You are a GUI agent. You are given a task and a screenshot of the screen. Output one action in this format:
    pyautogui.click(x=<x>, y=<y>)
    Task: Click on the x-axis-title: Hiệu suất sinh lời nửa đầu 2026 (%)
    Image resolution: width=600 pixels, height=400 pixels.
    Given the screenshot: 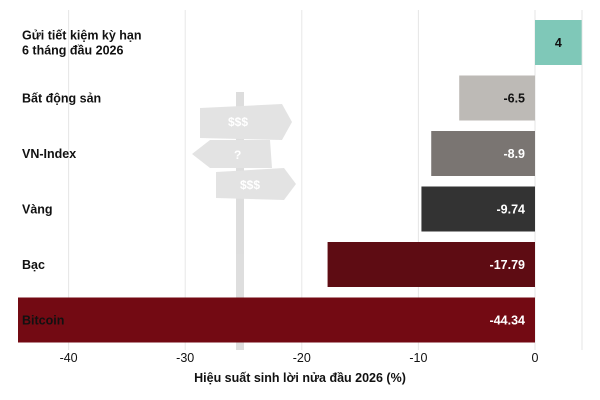 What is the action you would take?
    pyautogui.click(x=300, y=378)
    